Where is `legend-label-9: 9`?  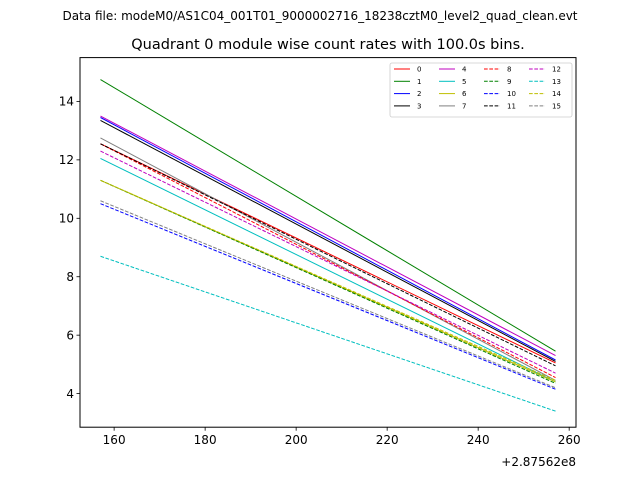 legend-label-9: 9 is located at coordinates (509, 82).